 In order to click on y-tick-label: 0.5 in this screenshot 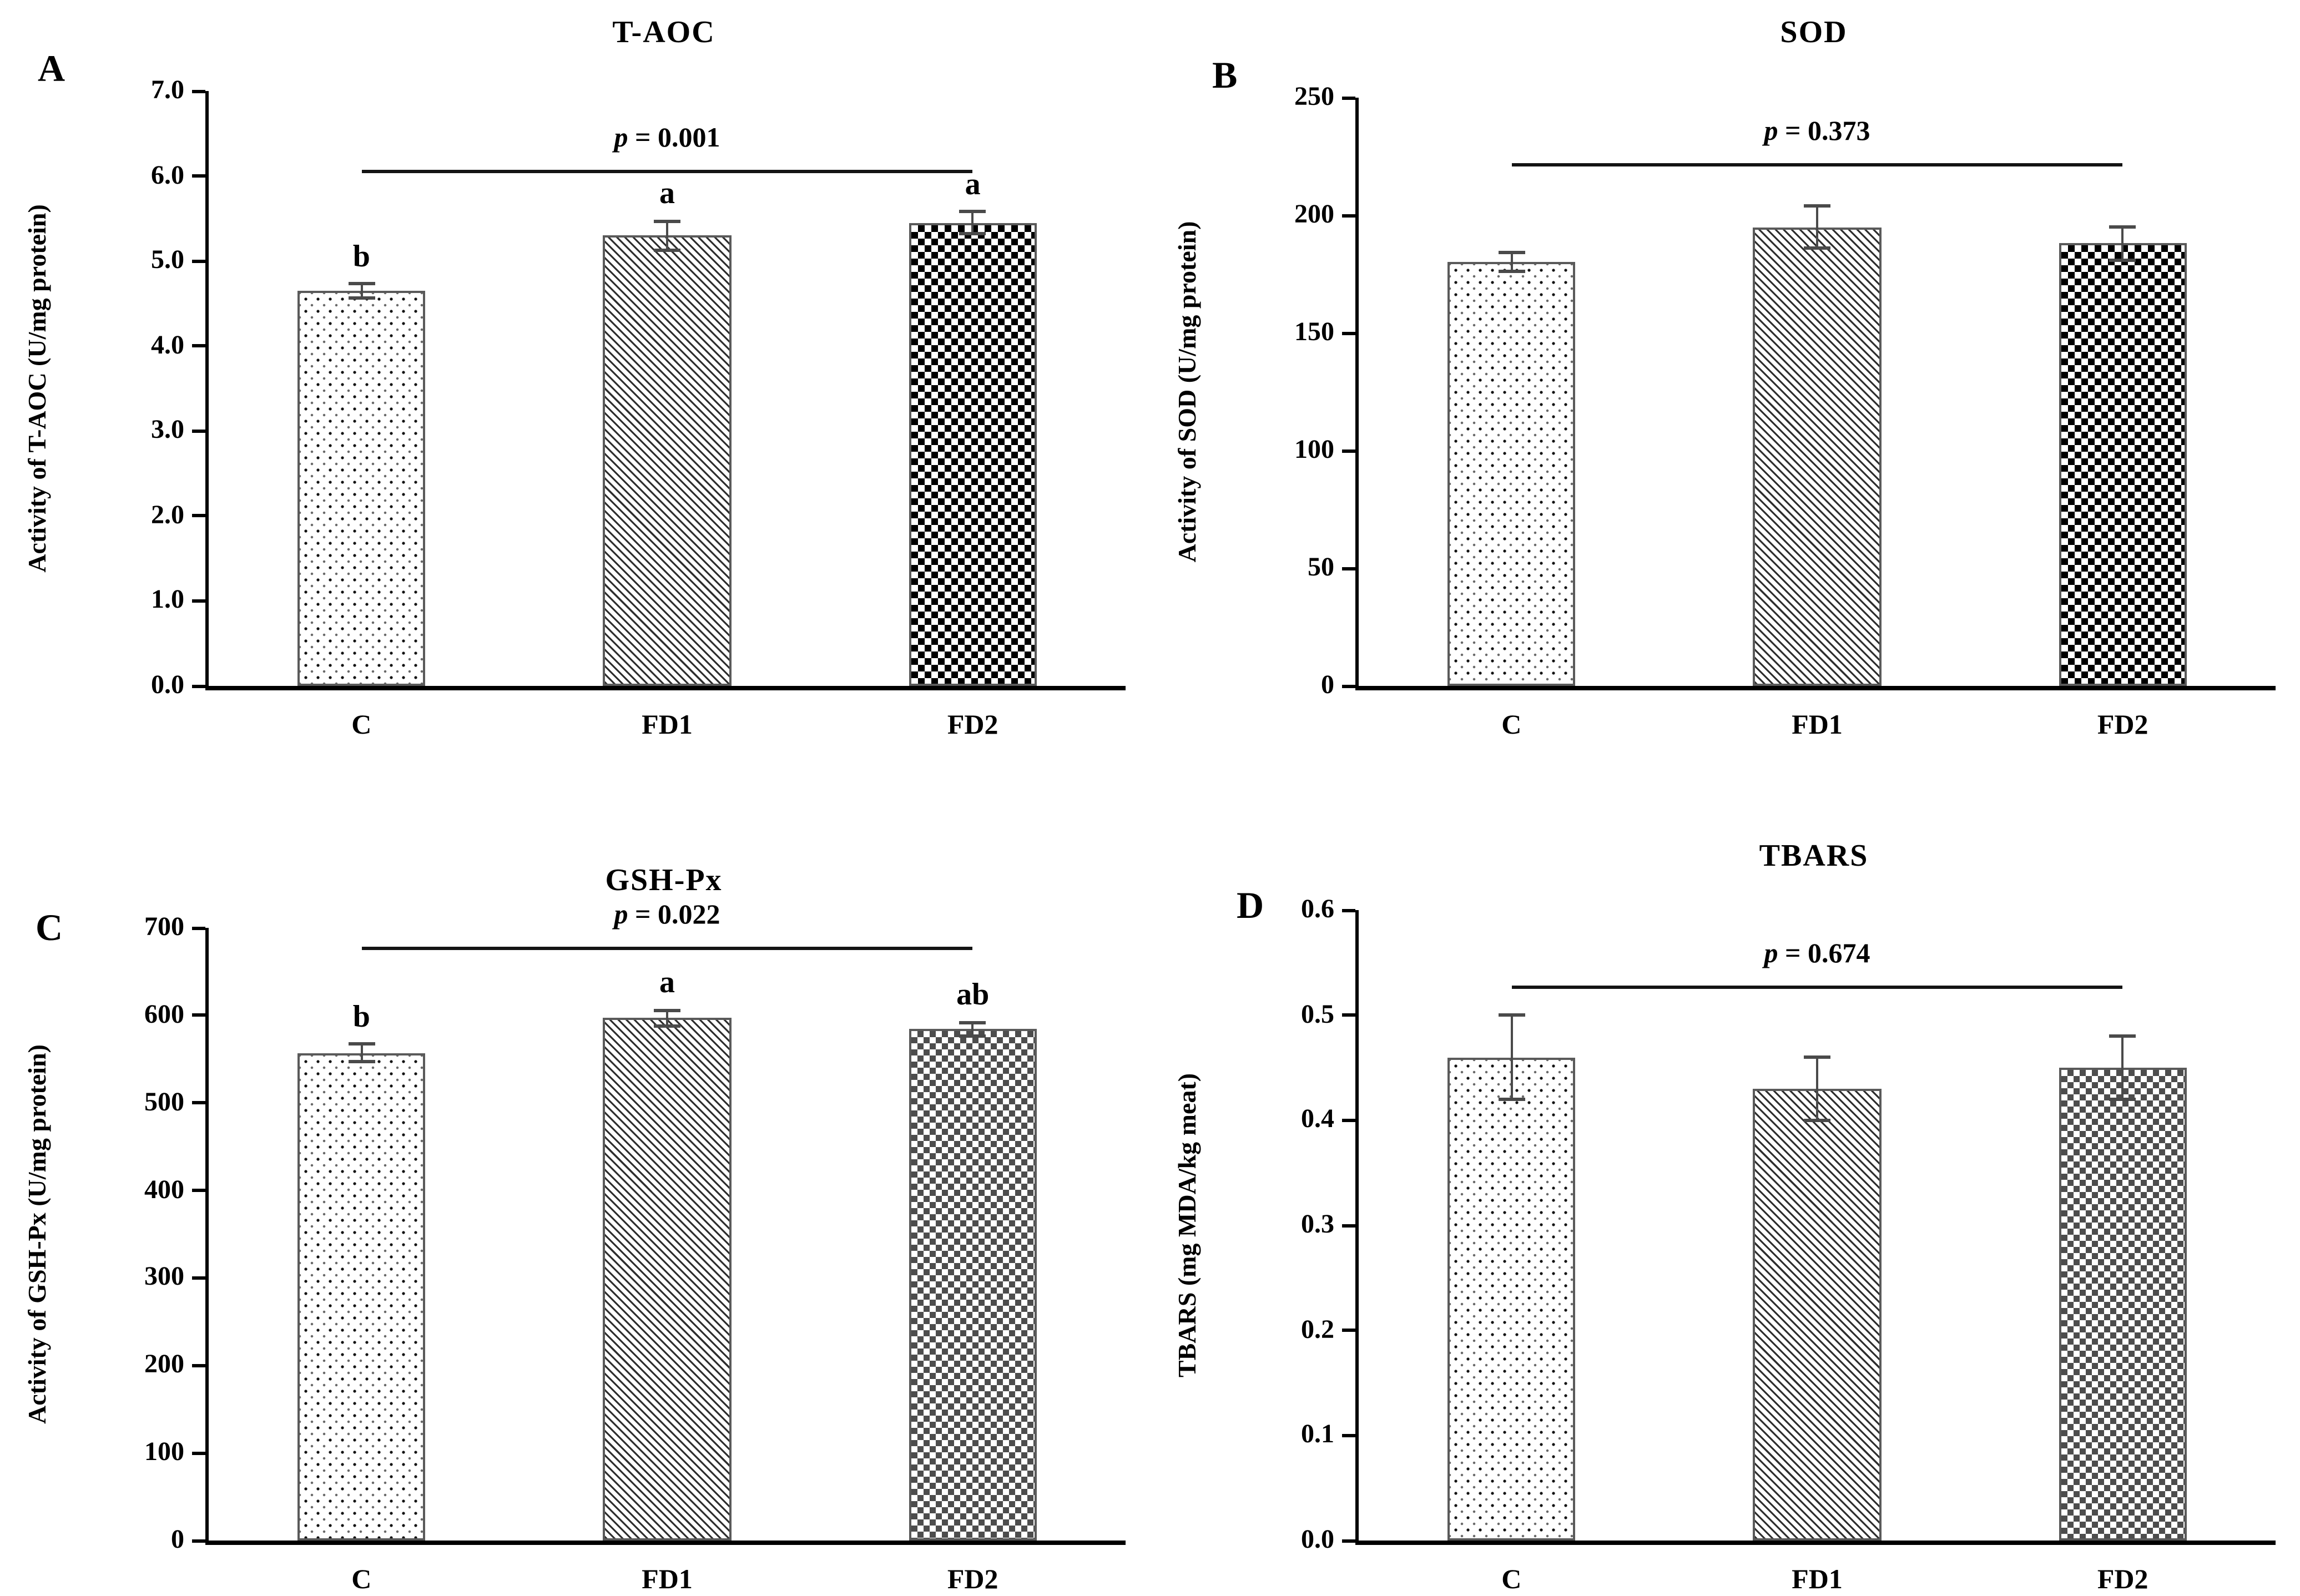, I will do `click(1317, 1014)`.